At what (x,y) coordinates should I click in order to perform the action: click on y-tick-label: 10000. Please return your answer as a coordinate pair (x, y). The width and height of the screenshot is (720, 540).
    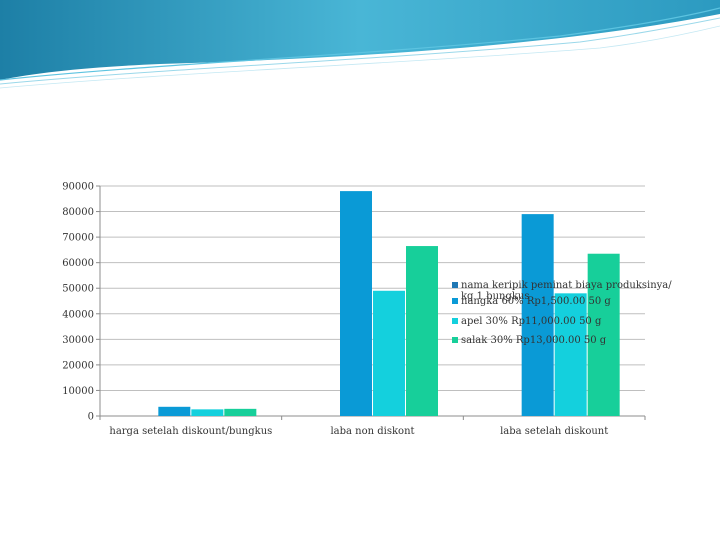
    Looking at the image, I should click on (78, 391).